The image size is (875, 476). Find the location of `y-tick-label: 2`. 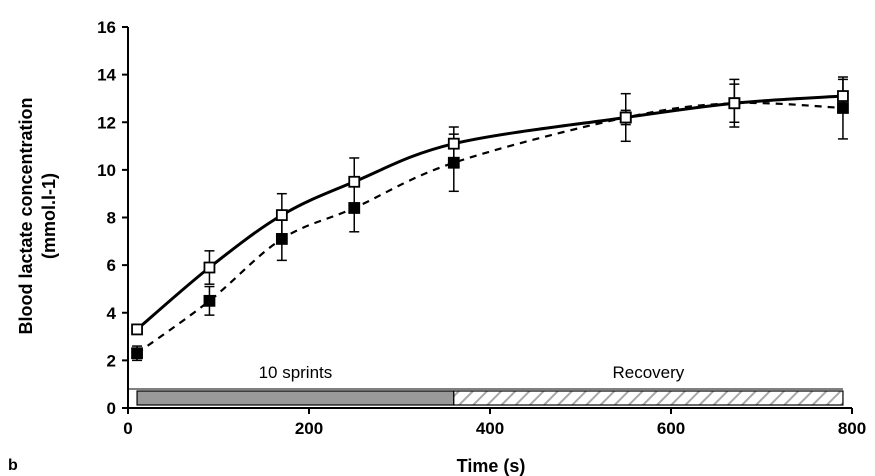

y-tick-label: 2 is located at coordinates (111, 360).